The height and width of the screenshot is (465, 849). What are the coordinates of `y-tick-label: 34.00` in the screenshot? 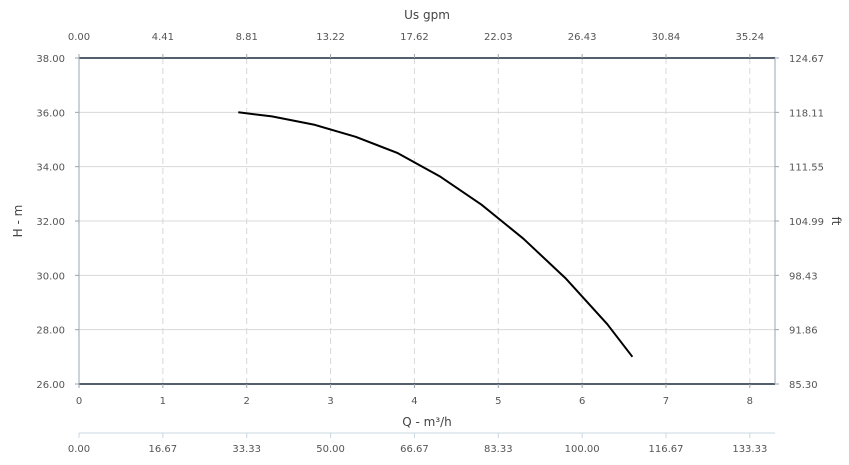 It's located at (50, 168).